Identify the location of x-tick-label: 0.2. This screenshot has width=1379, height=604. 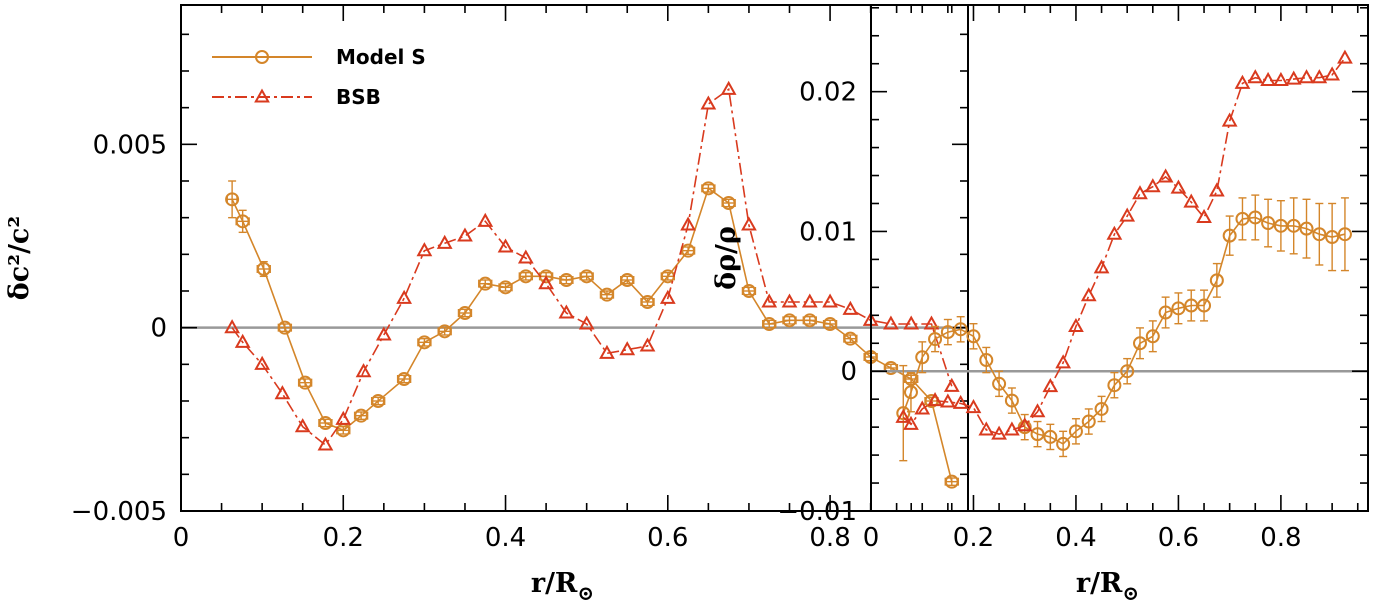
(343, 538).